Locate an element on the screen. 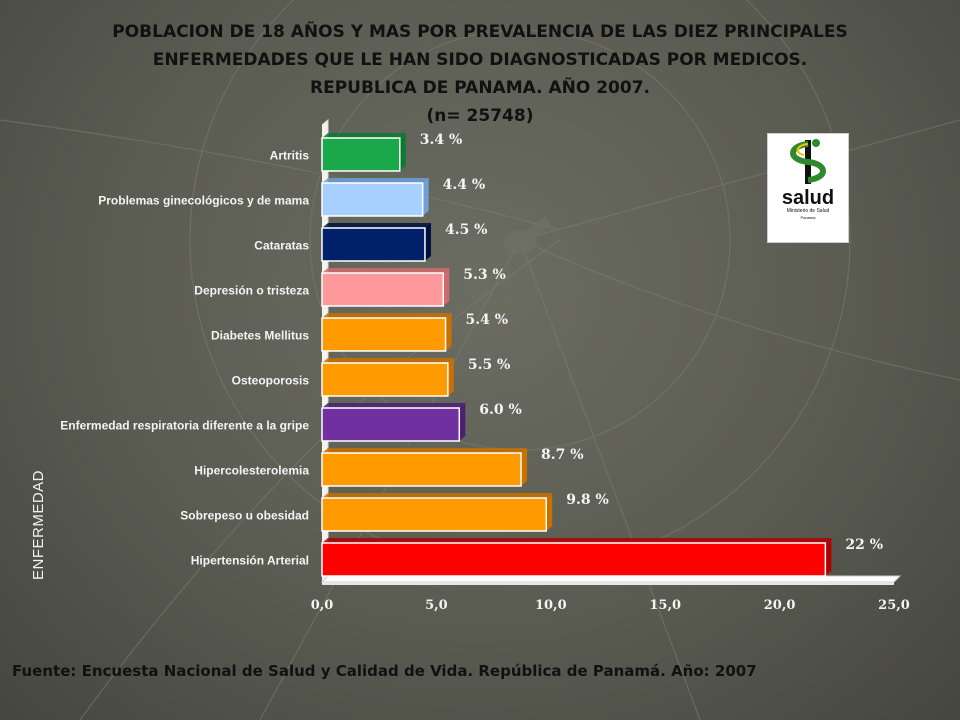  axis-floor is located at coordinates (611, 579).